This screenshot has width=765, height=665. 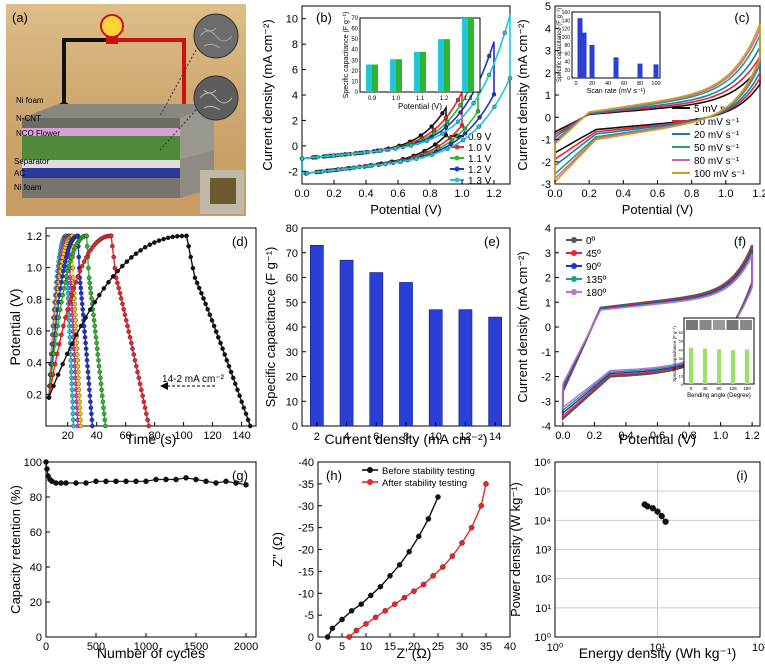 I want to click on black-wire, so click(x=84, y=73).